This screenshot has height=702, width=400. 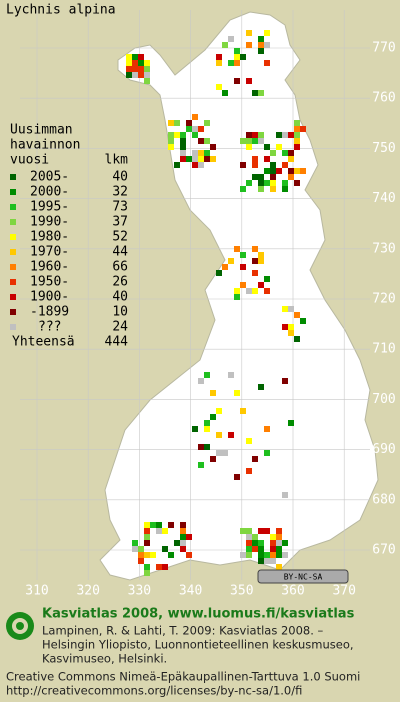 What do you see at coordinates (49, 327) in the screenshot?
I see `legend-label: ???` at bounding box center [49, 327].